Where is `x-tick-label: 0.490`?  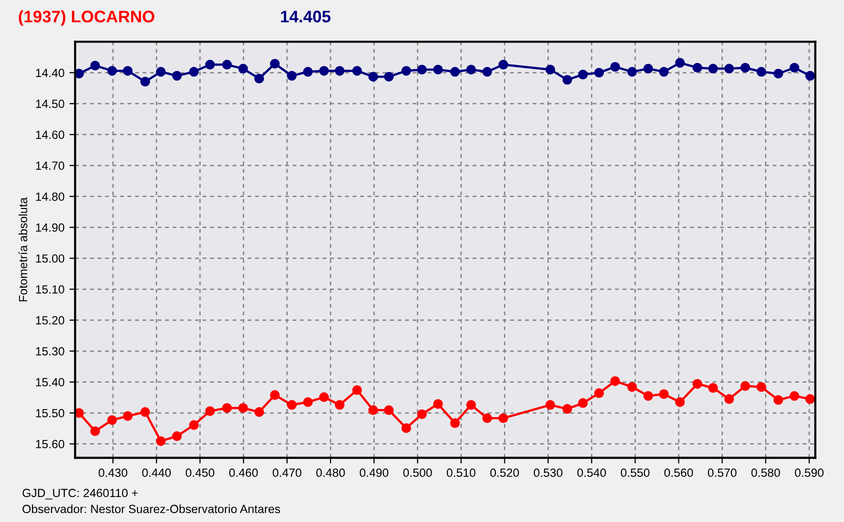
x-tick-label: 0.490 is located at coordinates (374, 472).